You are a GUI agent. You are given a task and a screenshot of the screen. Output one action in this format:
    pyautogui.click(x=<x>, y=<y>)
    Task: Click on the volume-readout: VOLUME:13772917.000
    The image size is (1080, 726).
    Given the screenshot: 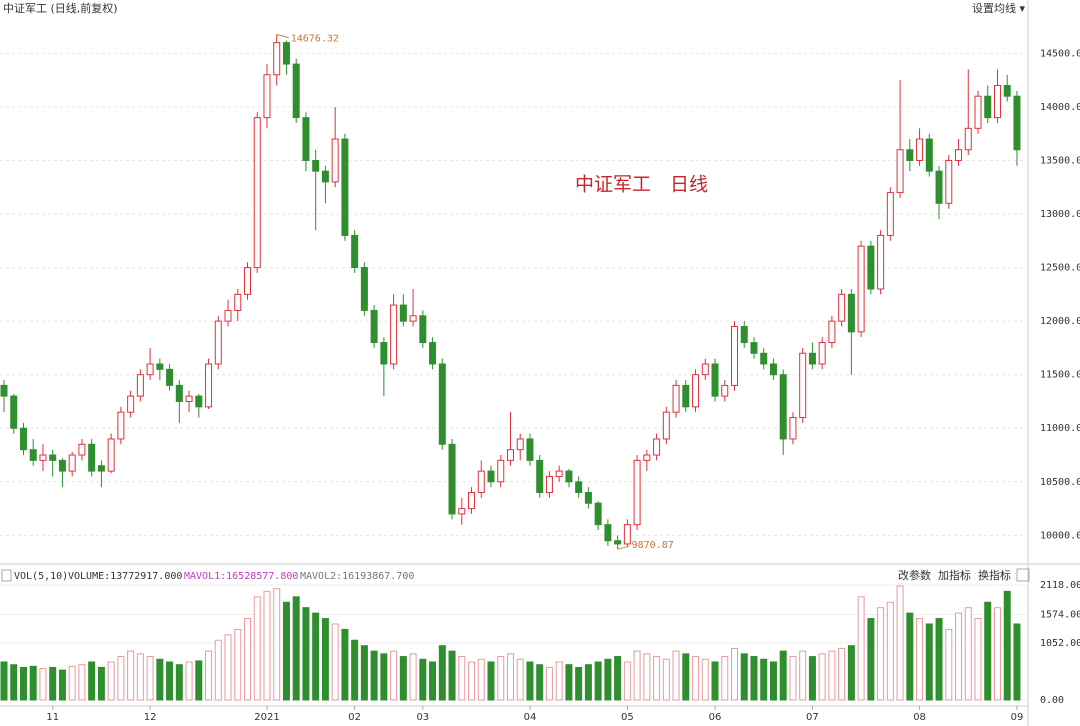 What is the action you would take?
    pyautogui.click(x=125, y=576)
    